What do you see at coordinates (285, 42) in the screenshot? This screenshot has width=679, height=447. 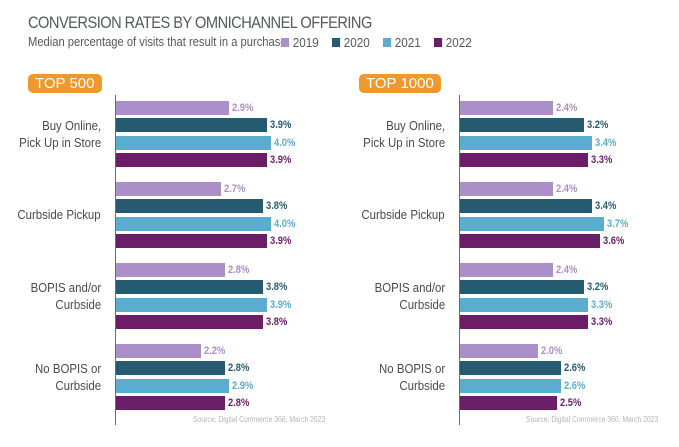 I see `legend-swatch-2019` at bounding box center [285, 42].